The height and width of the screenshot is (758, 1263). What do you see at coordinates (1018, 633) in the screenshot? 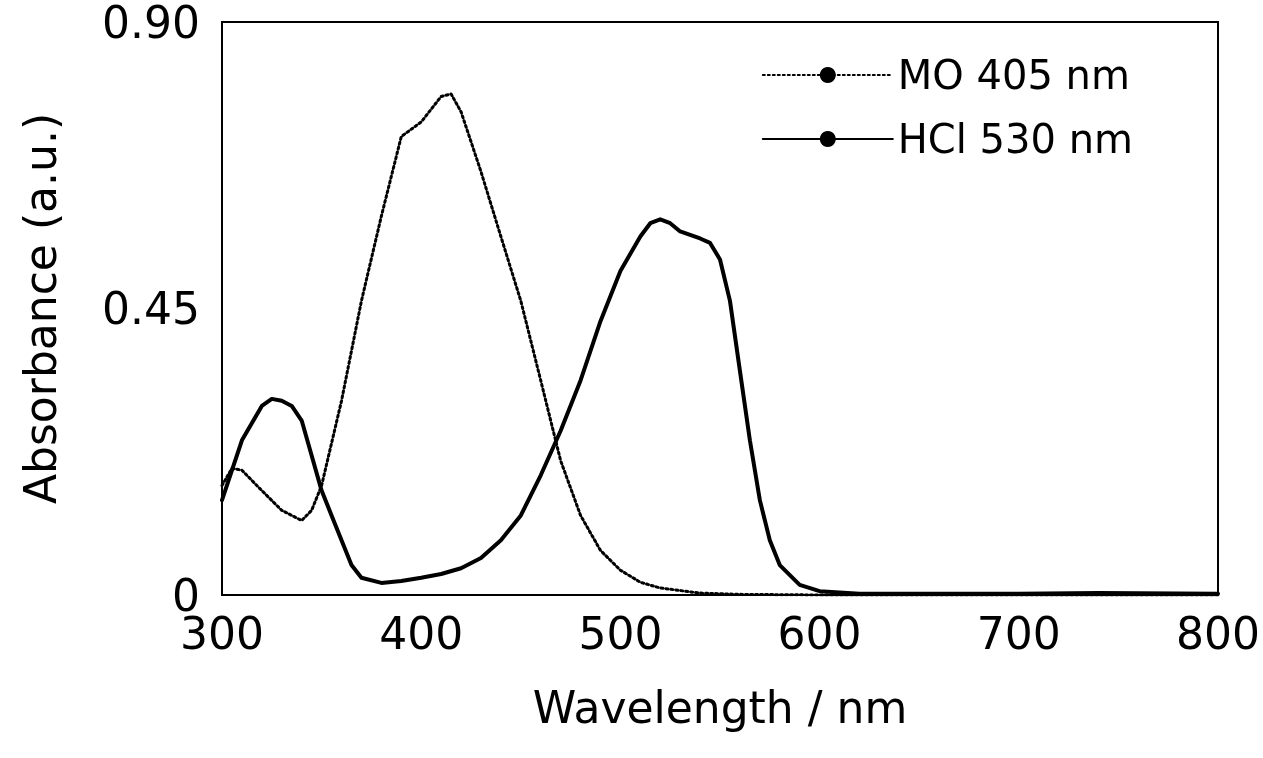
I see `x-tick-label: 700` at bounding box center [1018, 633].